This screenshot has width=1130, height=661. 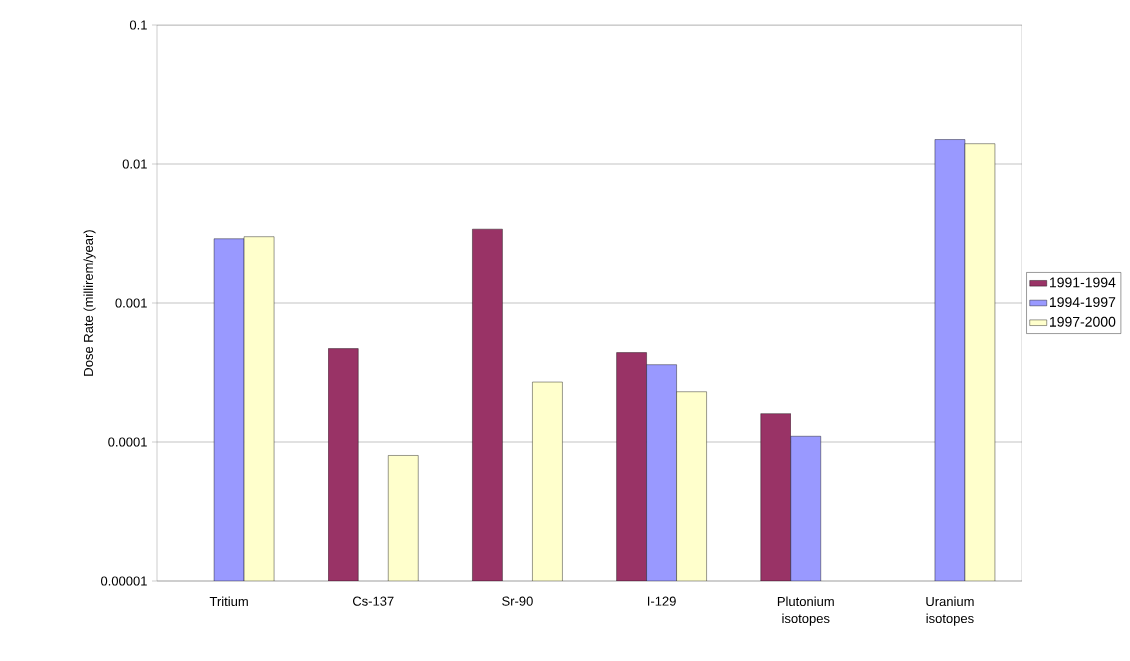 I want to click on x-tick-label: Uranium isotopes, so click(x=950, y=611).